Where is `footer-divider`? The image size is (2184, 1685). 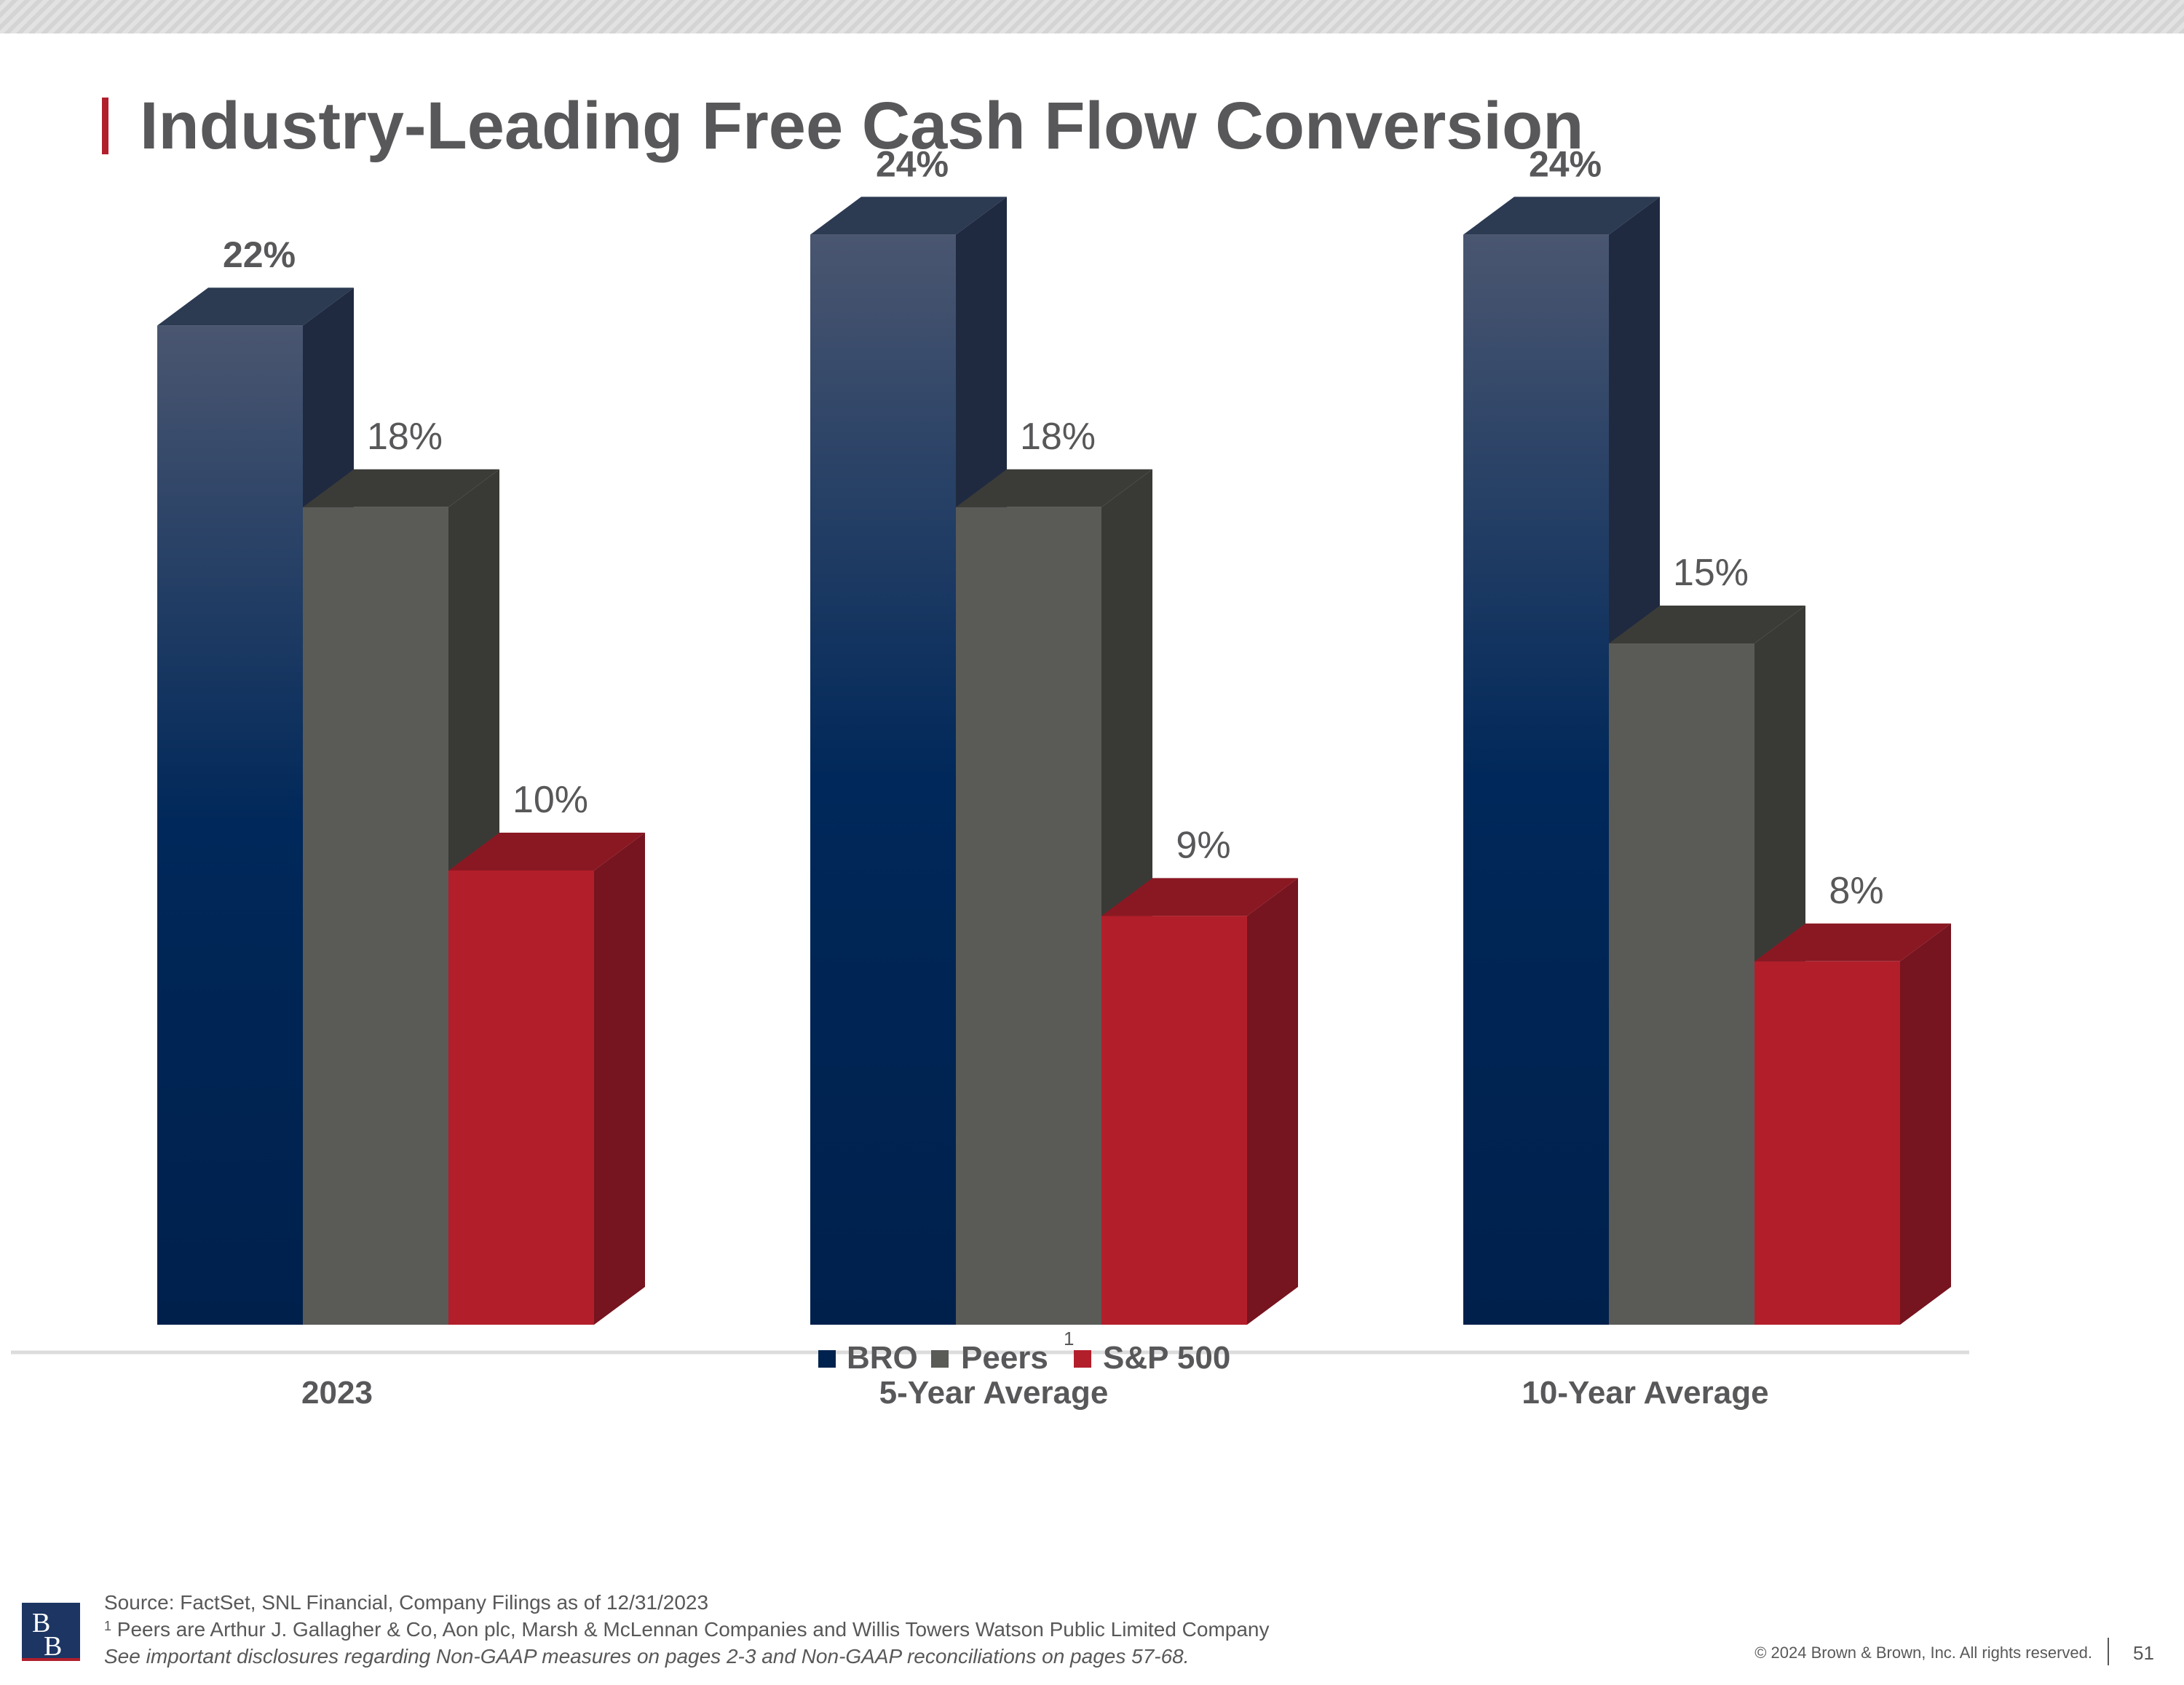
footer-divider is located at coordinates (2108, 1651).